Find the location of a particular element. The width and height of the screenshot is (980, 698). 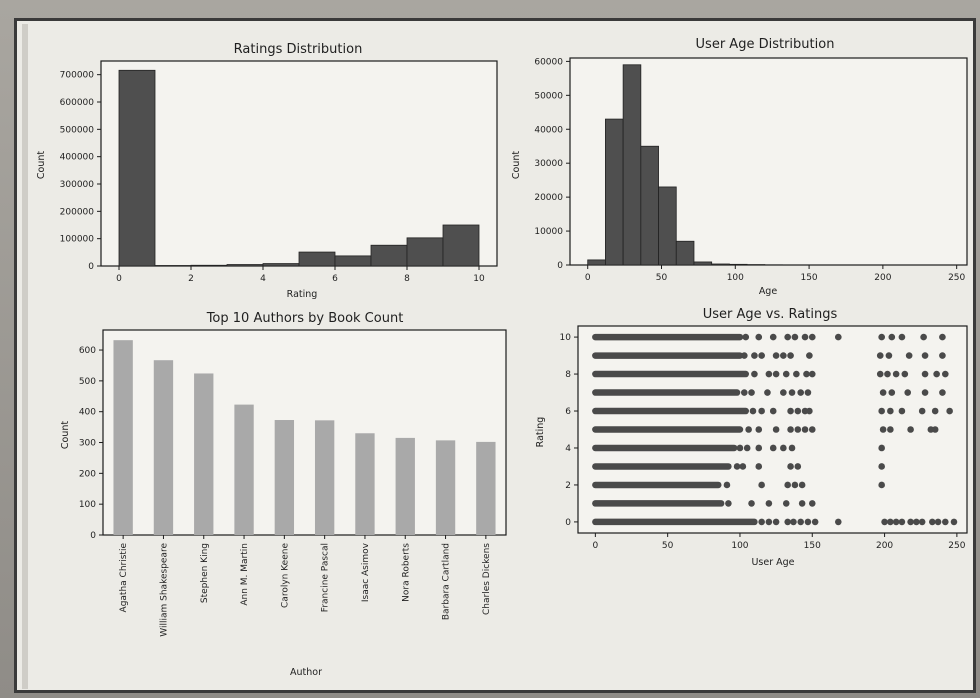

x-tick-label: 6 is located at coordinates (335, 279).